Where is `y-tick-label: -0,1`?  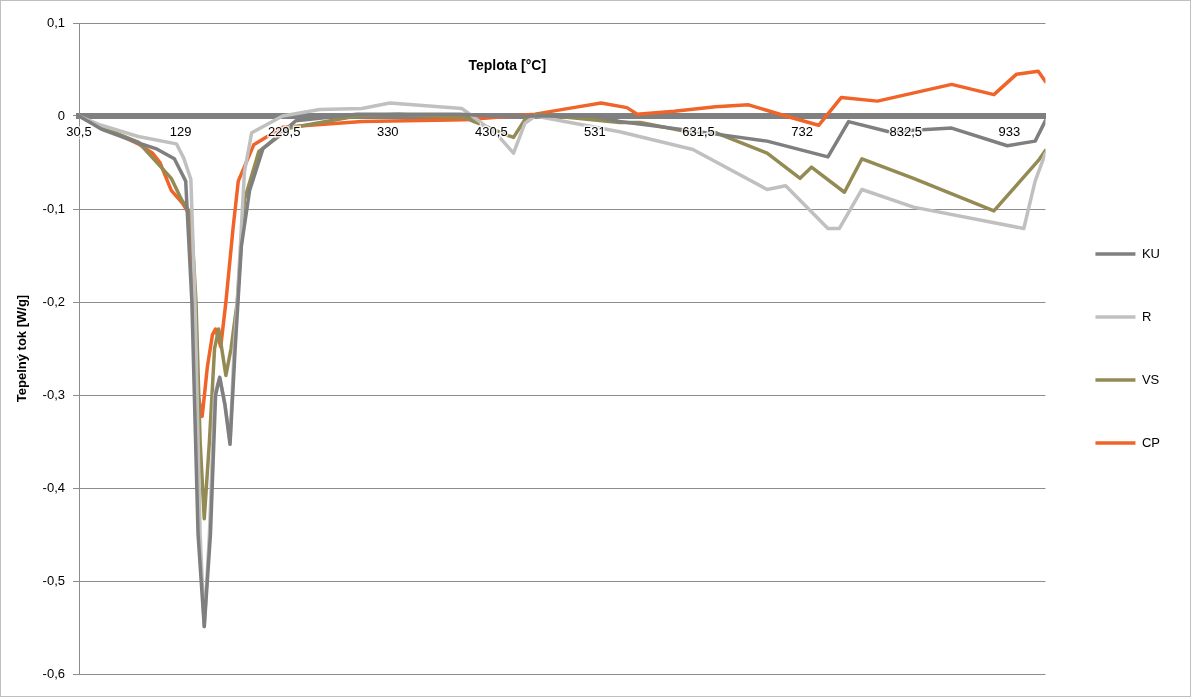
y-tick-label: -0,1 is located at coordinates (53, 208).